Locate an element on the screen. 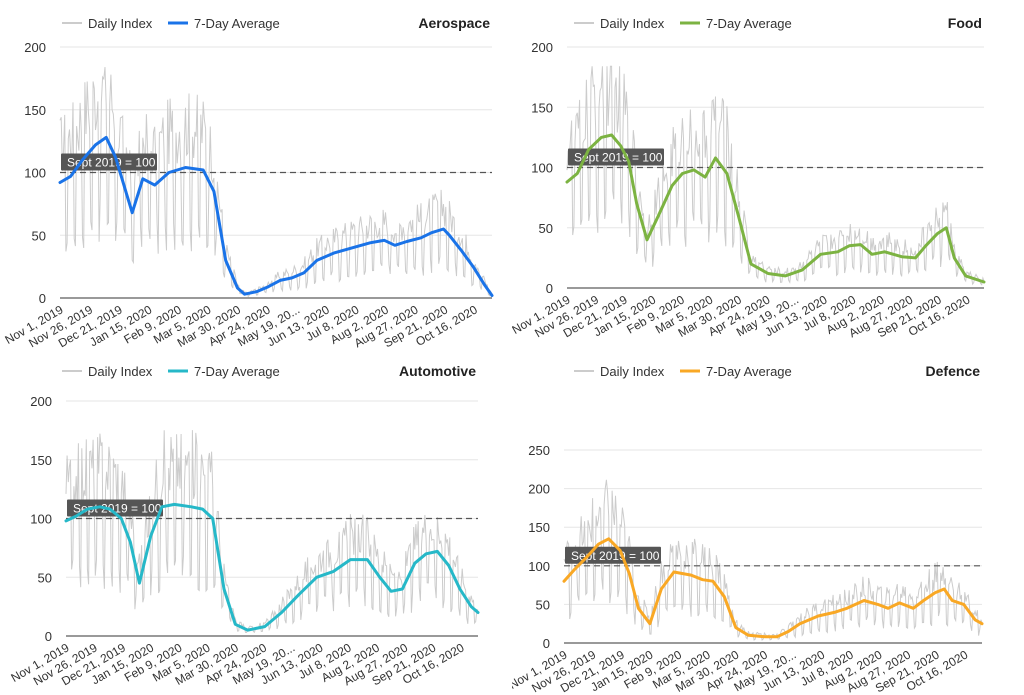 The image size is (1024, 695). chart-title: Food is located at coordinates (965, 23).